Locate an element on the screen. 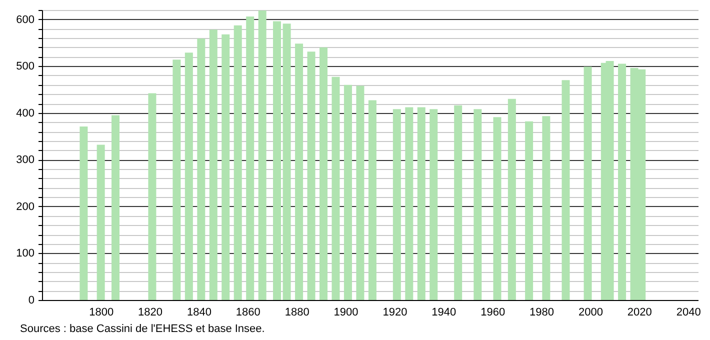  x-tick-label: 1820 is located at coordinates (150, 312).